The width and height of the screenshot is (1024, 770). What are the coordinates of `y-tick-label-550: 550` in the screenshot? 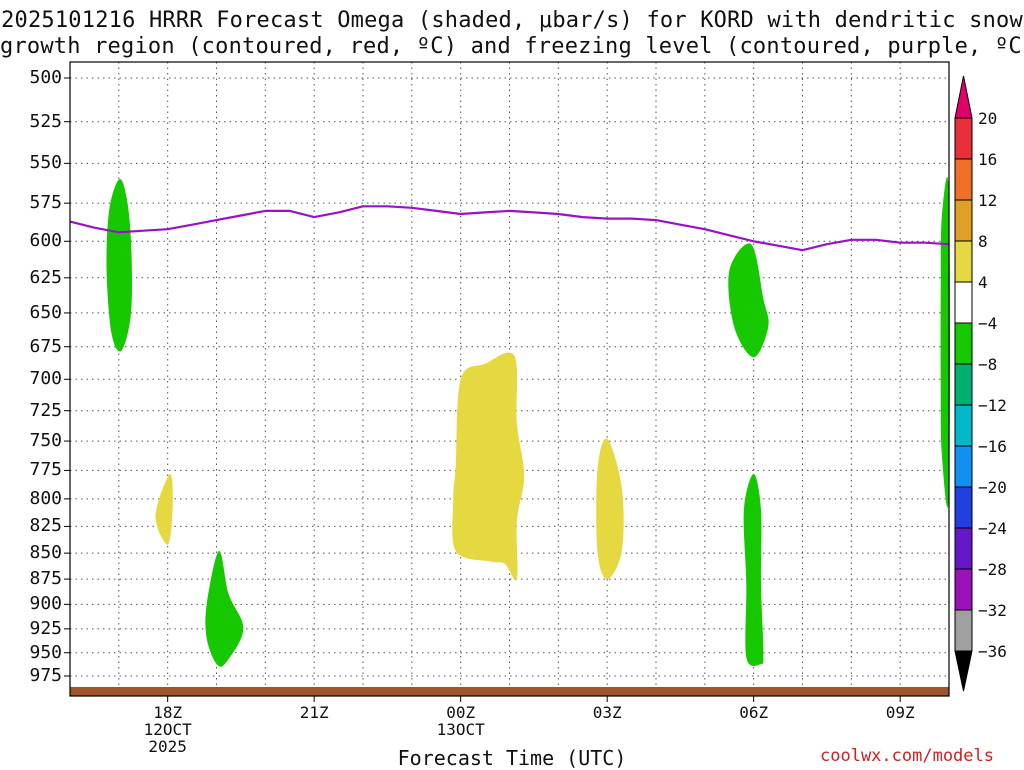 It's located at (45, 163).